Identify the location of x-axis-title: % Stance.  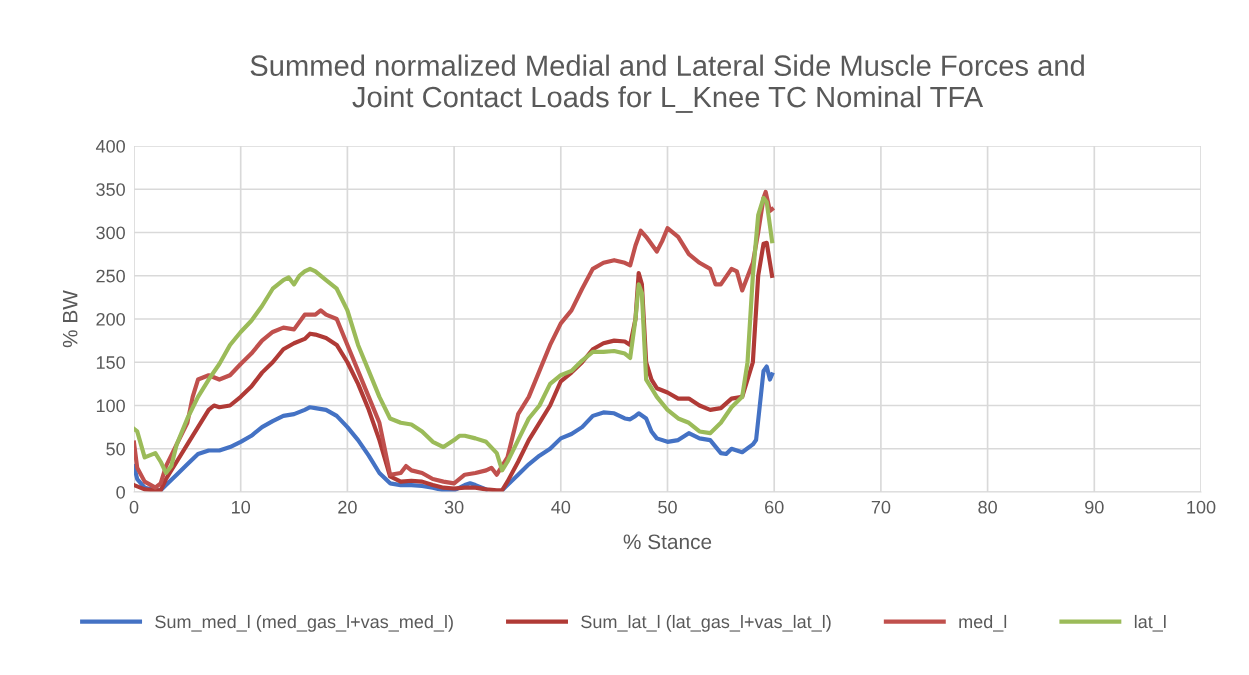
(667, 542).